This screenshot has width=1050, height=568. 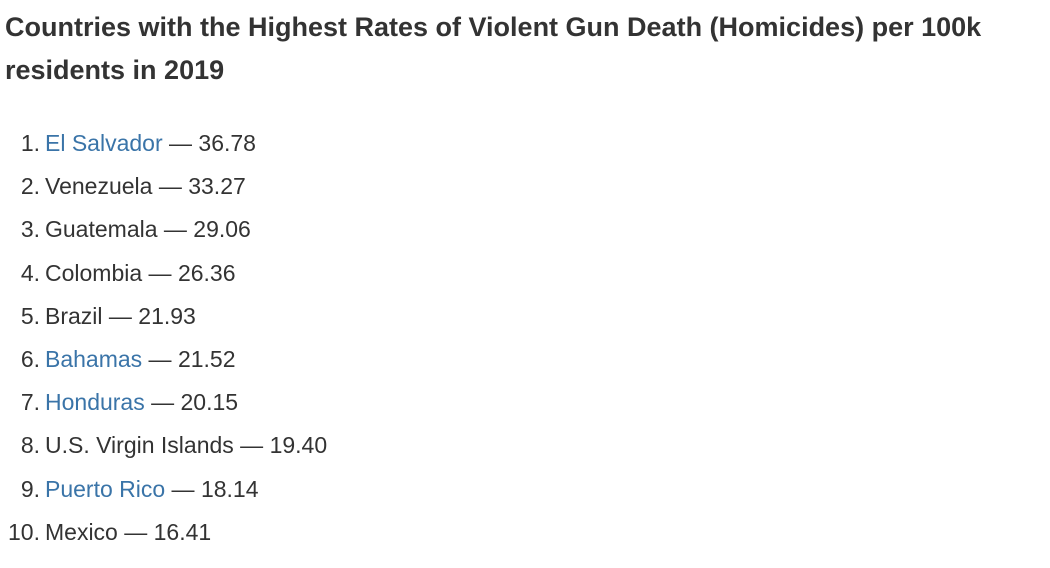 What do you see at coordinates (94, 358) in the screenshot?
I see `country-link-bahamas: Bahamas` at bounding box center [94, 358].